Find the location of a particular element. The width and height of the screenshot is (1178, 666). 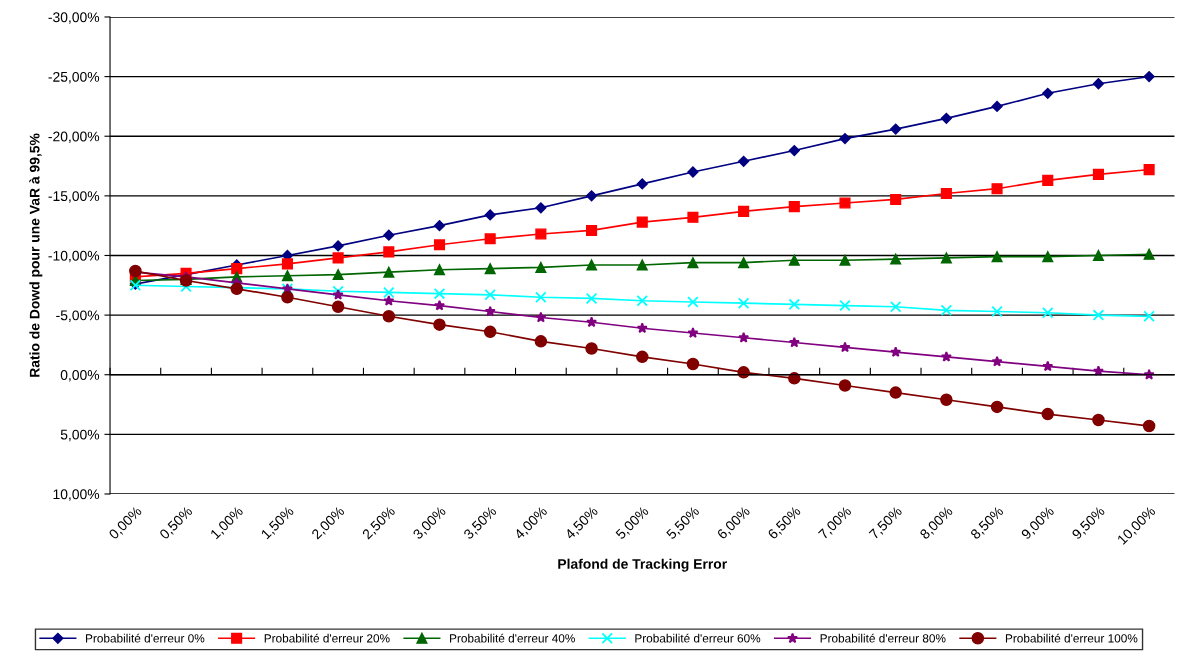

y-tick-label: -30,00% is located at coordinates (74, 18).